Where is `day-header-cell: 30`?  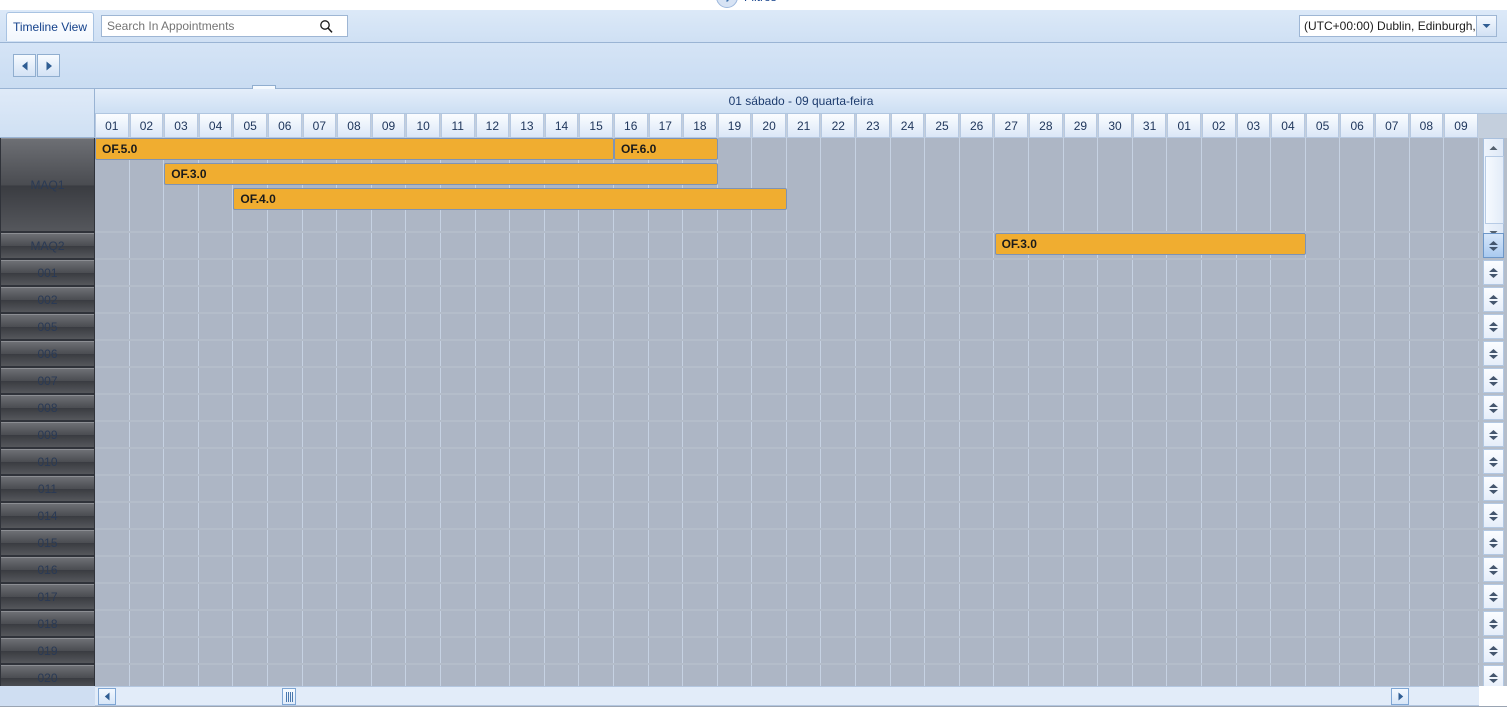
day-header-cell: 30 is located at coordinates (1115, 126).